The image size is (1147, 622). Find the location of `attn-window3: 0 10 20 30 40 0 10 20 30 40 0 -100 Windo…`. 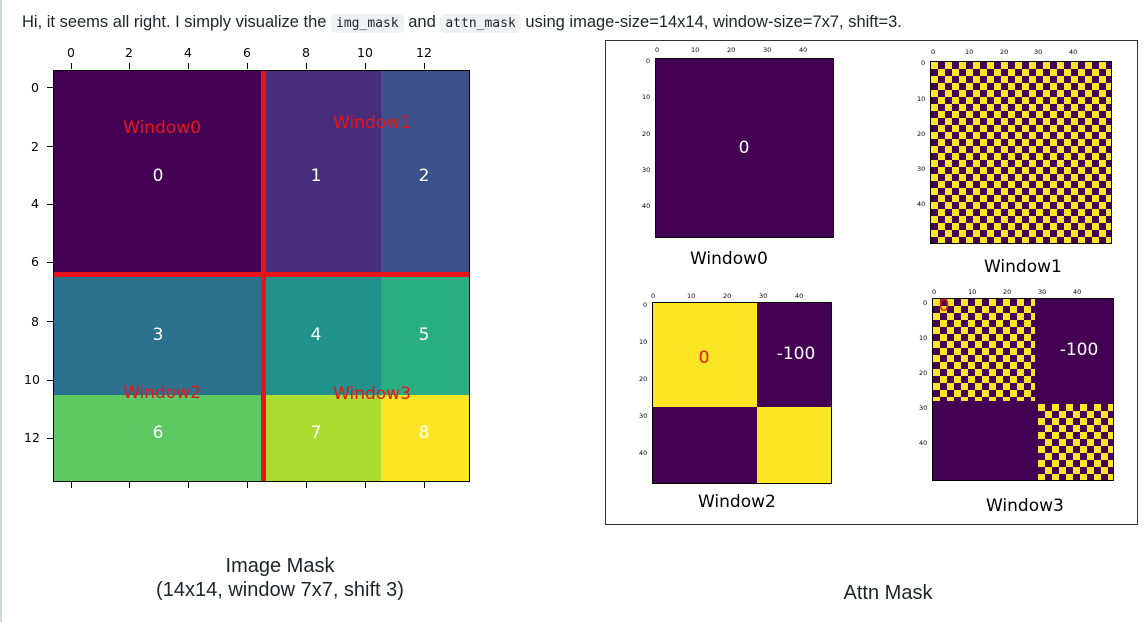

attn-window3: 0 10 20 30 40 0 10 20 30 40 0 -100 Windo… is located at coordinates (1011, 405).